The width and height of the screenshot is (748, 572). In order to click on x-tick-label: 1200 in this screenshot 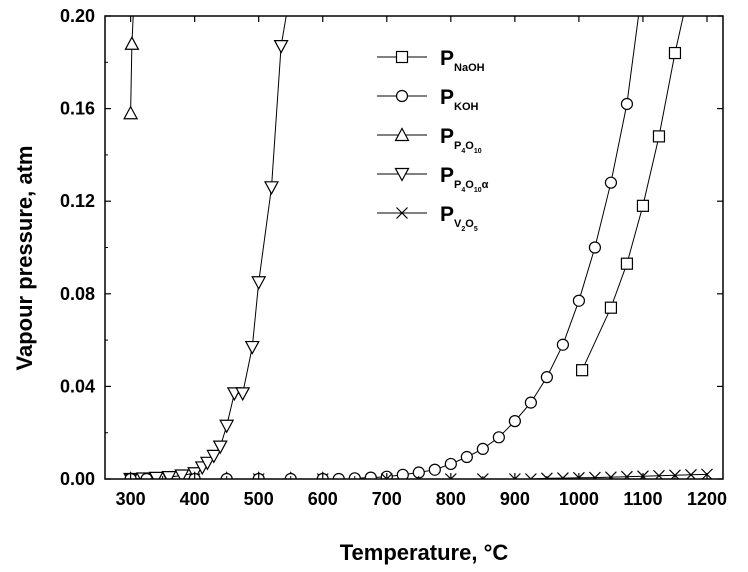, I will do `click(707, 499)`.